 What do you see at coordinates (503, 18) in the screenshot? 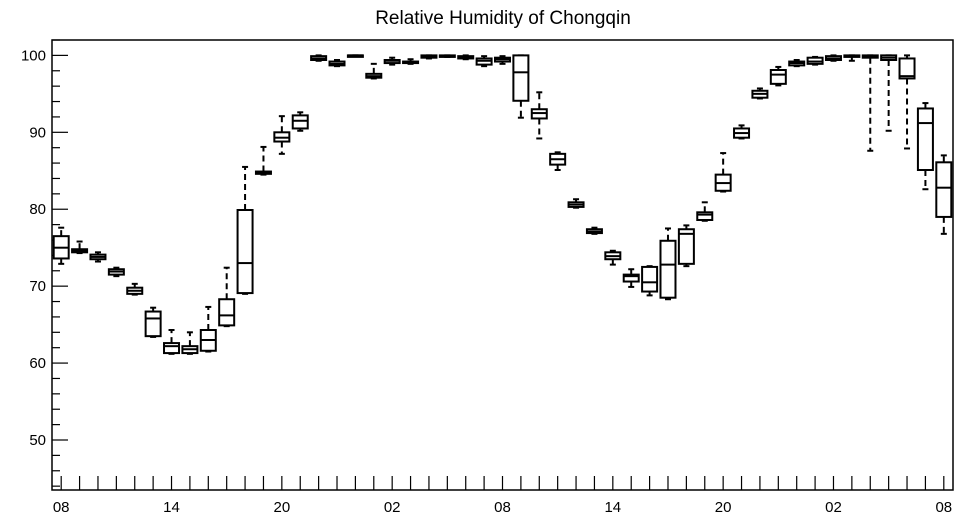
I see `chart-title: Relative Humidity of Chongqin` at bounding box center [503, 18].